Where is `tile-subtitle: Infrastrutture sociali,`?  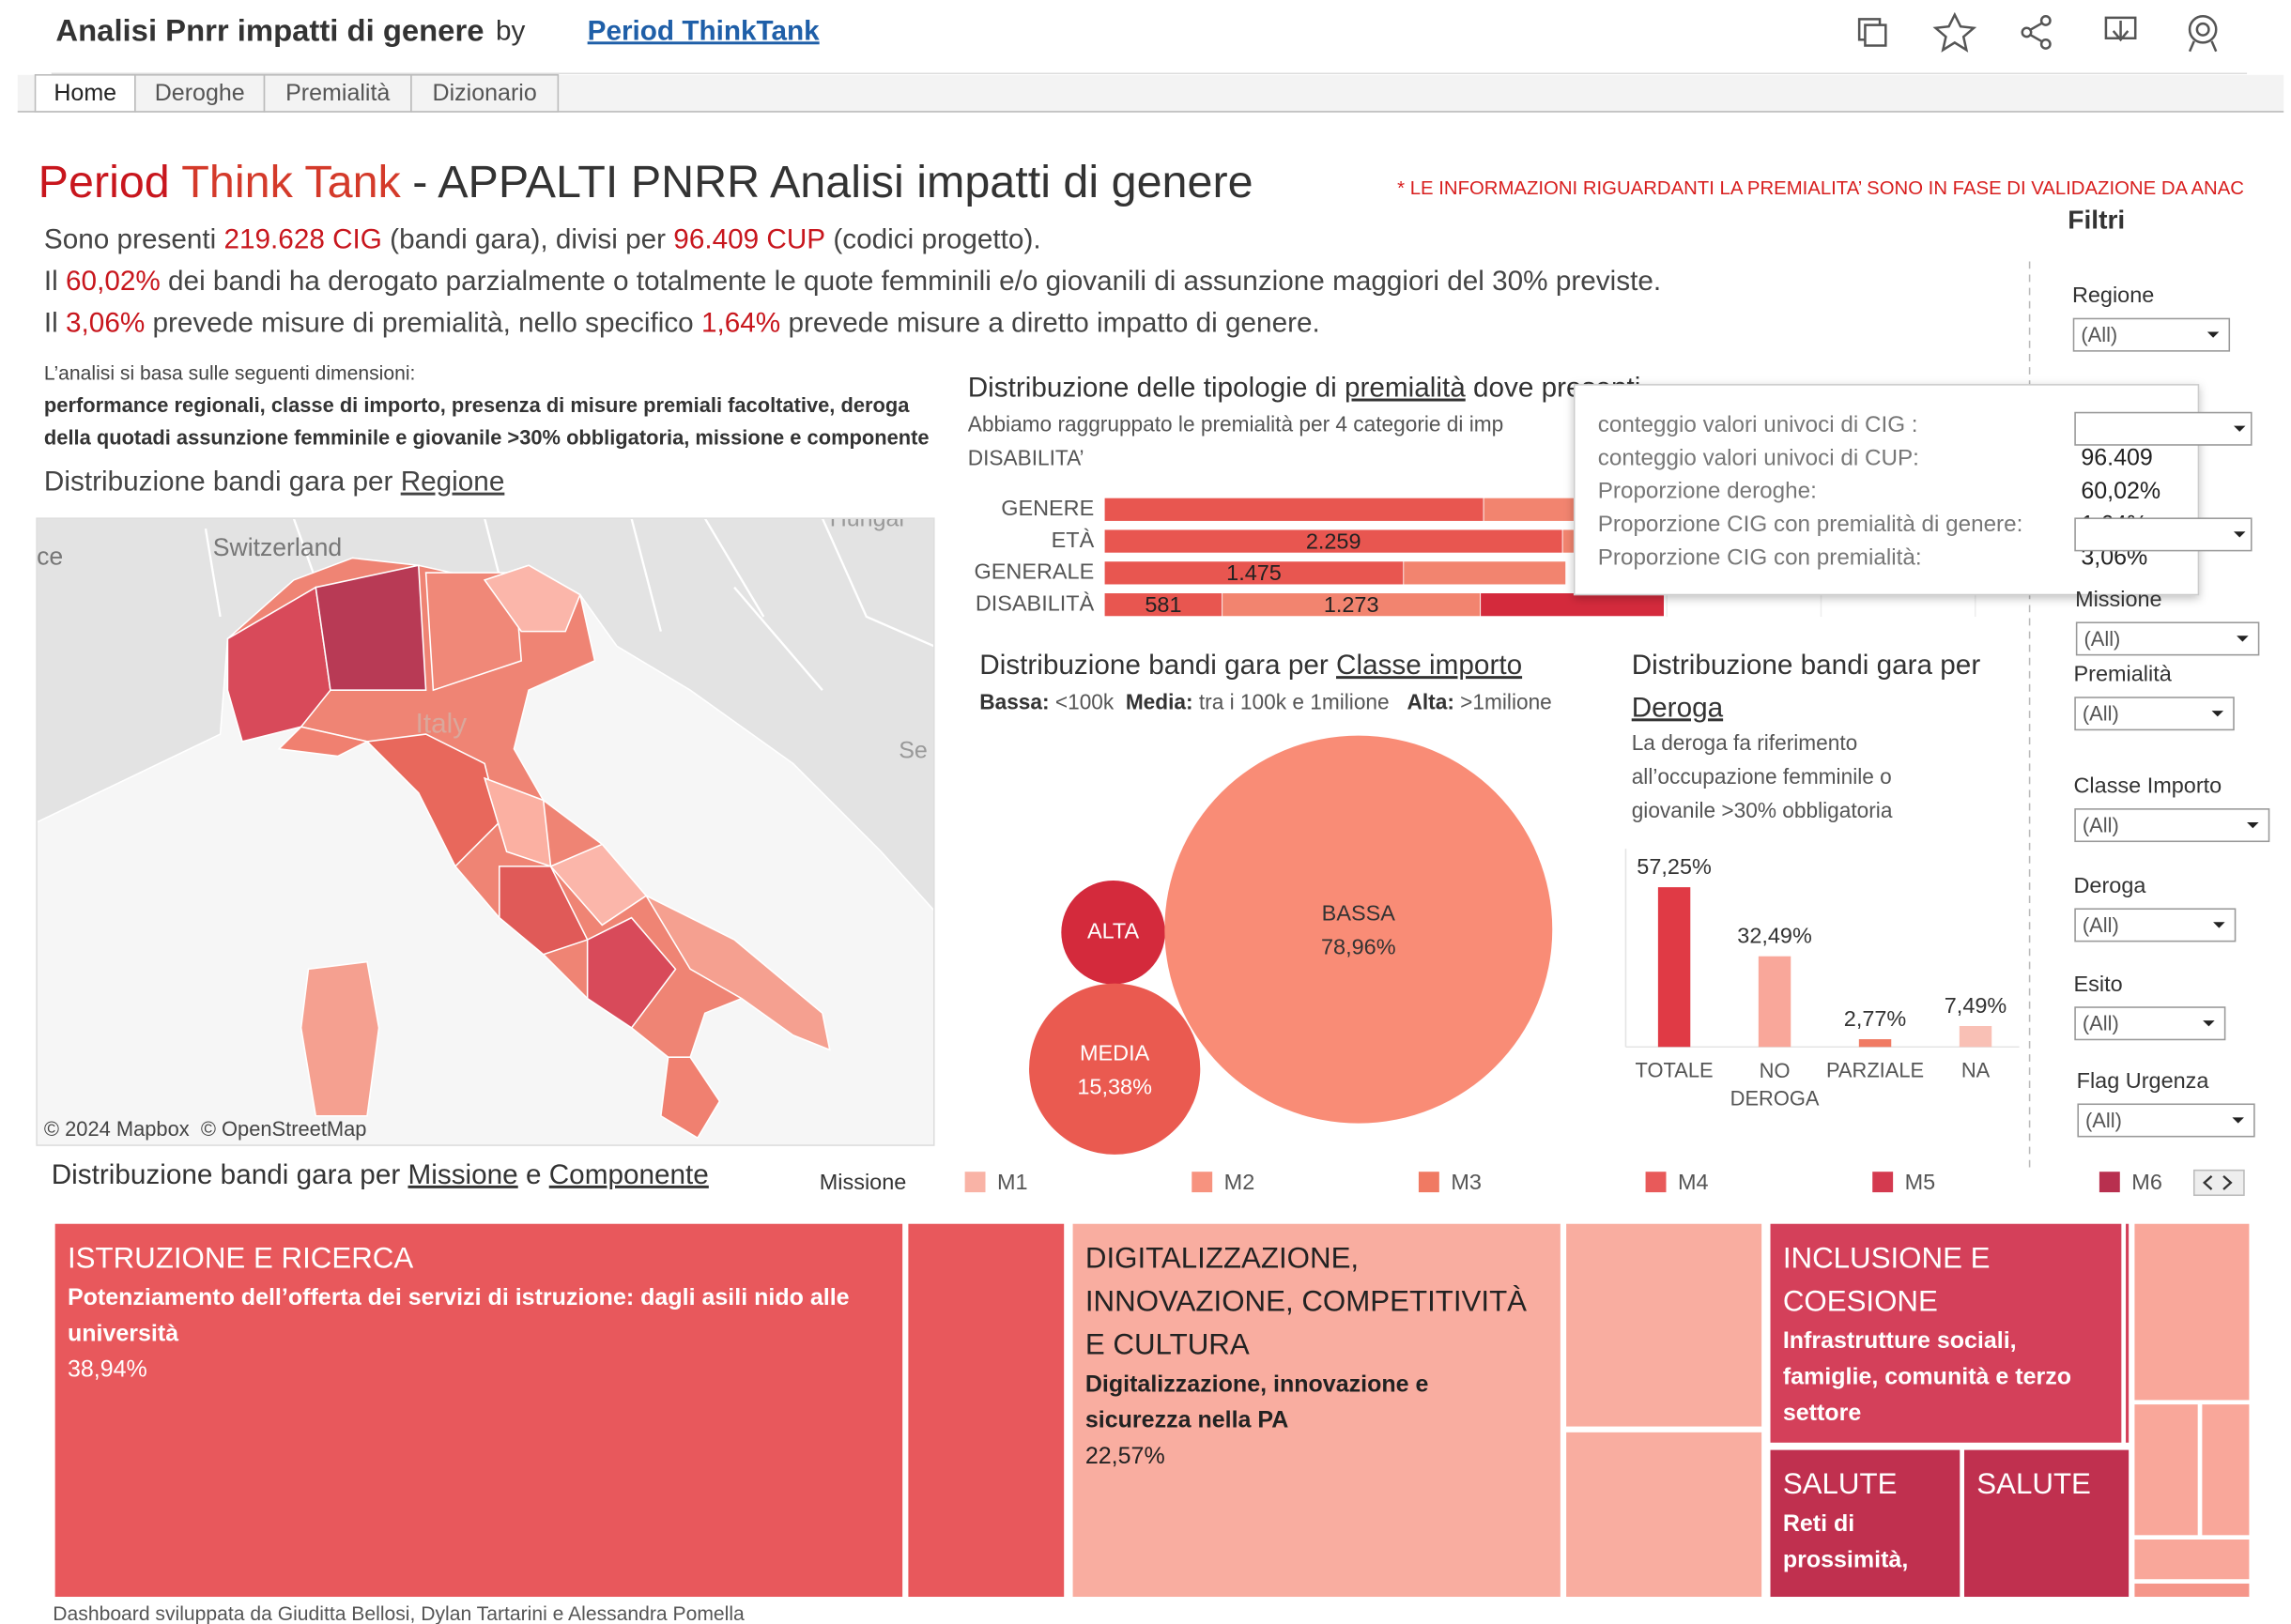 tile-subtitle: Infrastrutture sociali, is located at coordinates (1900, 1340).